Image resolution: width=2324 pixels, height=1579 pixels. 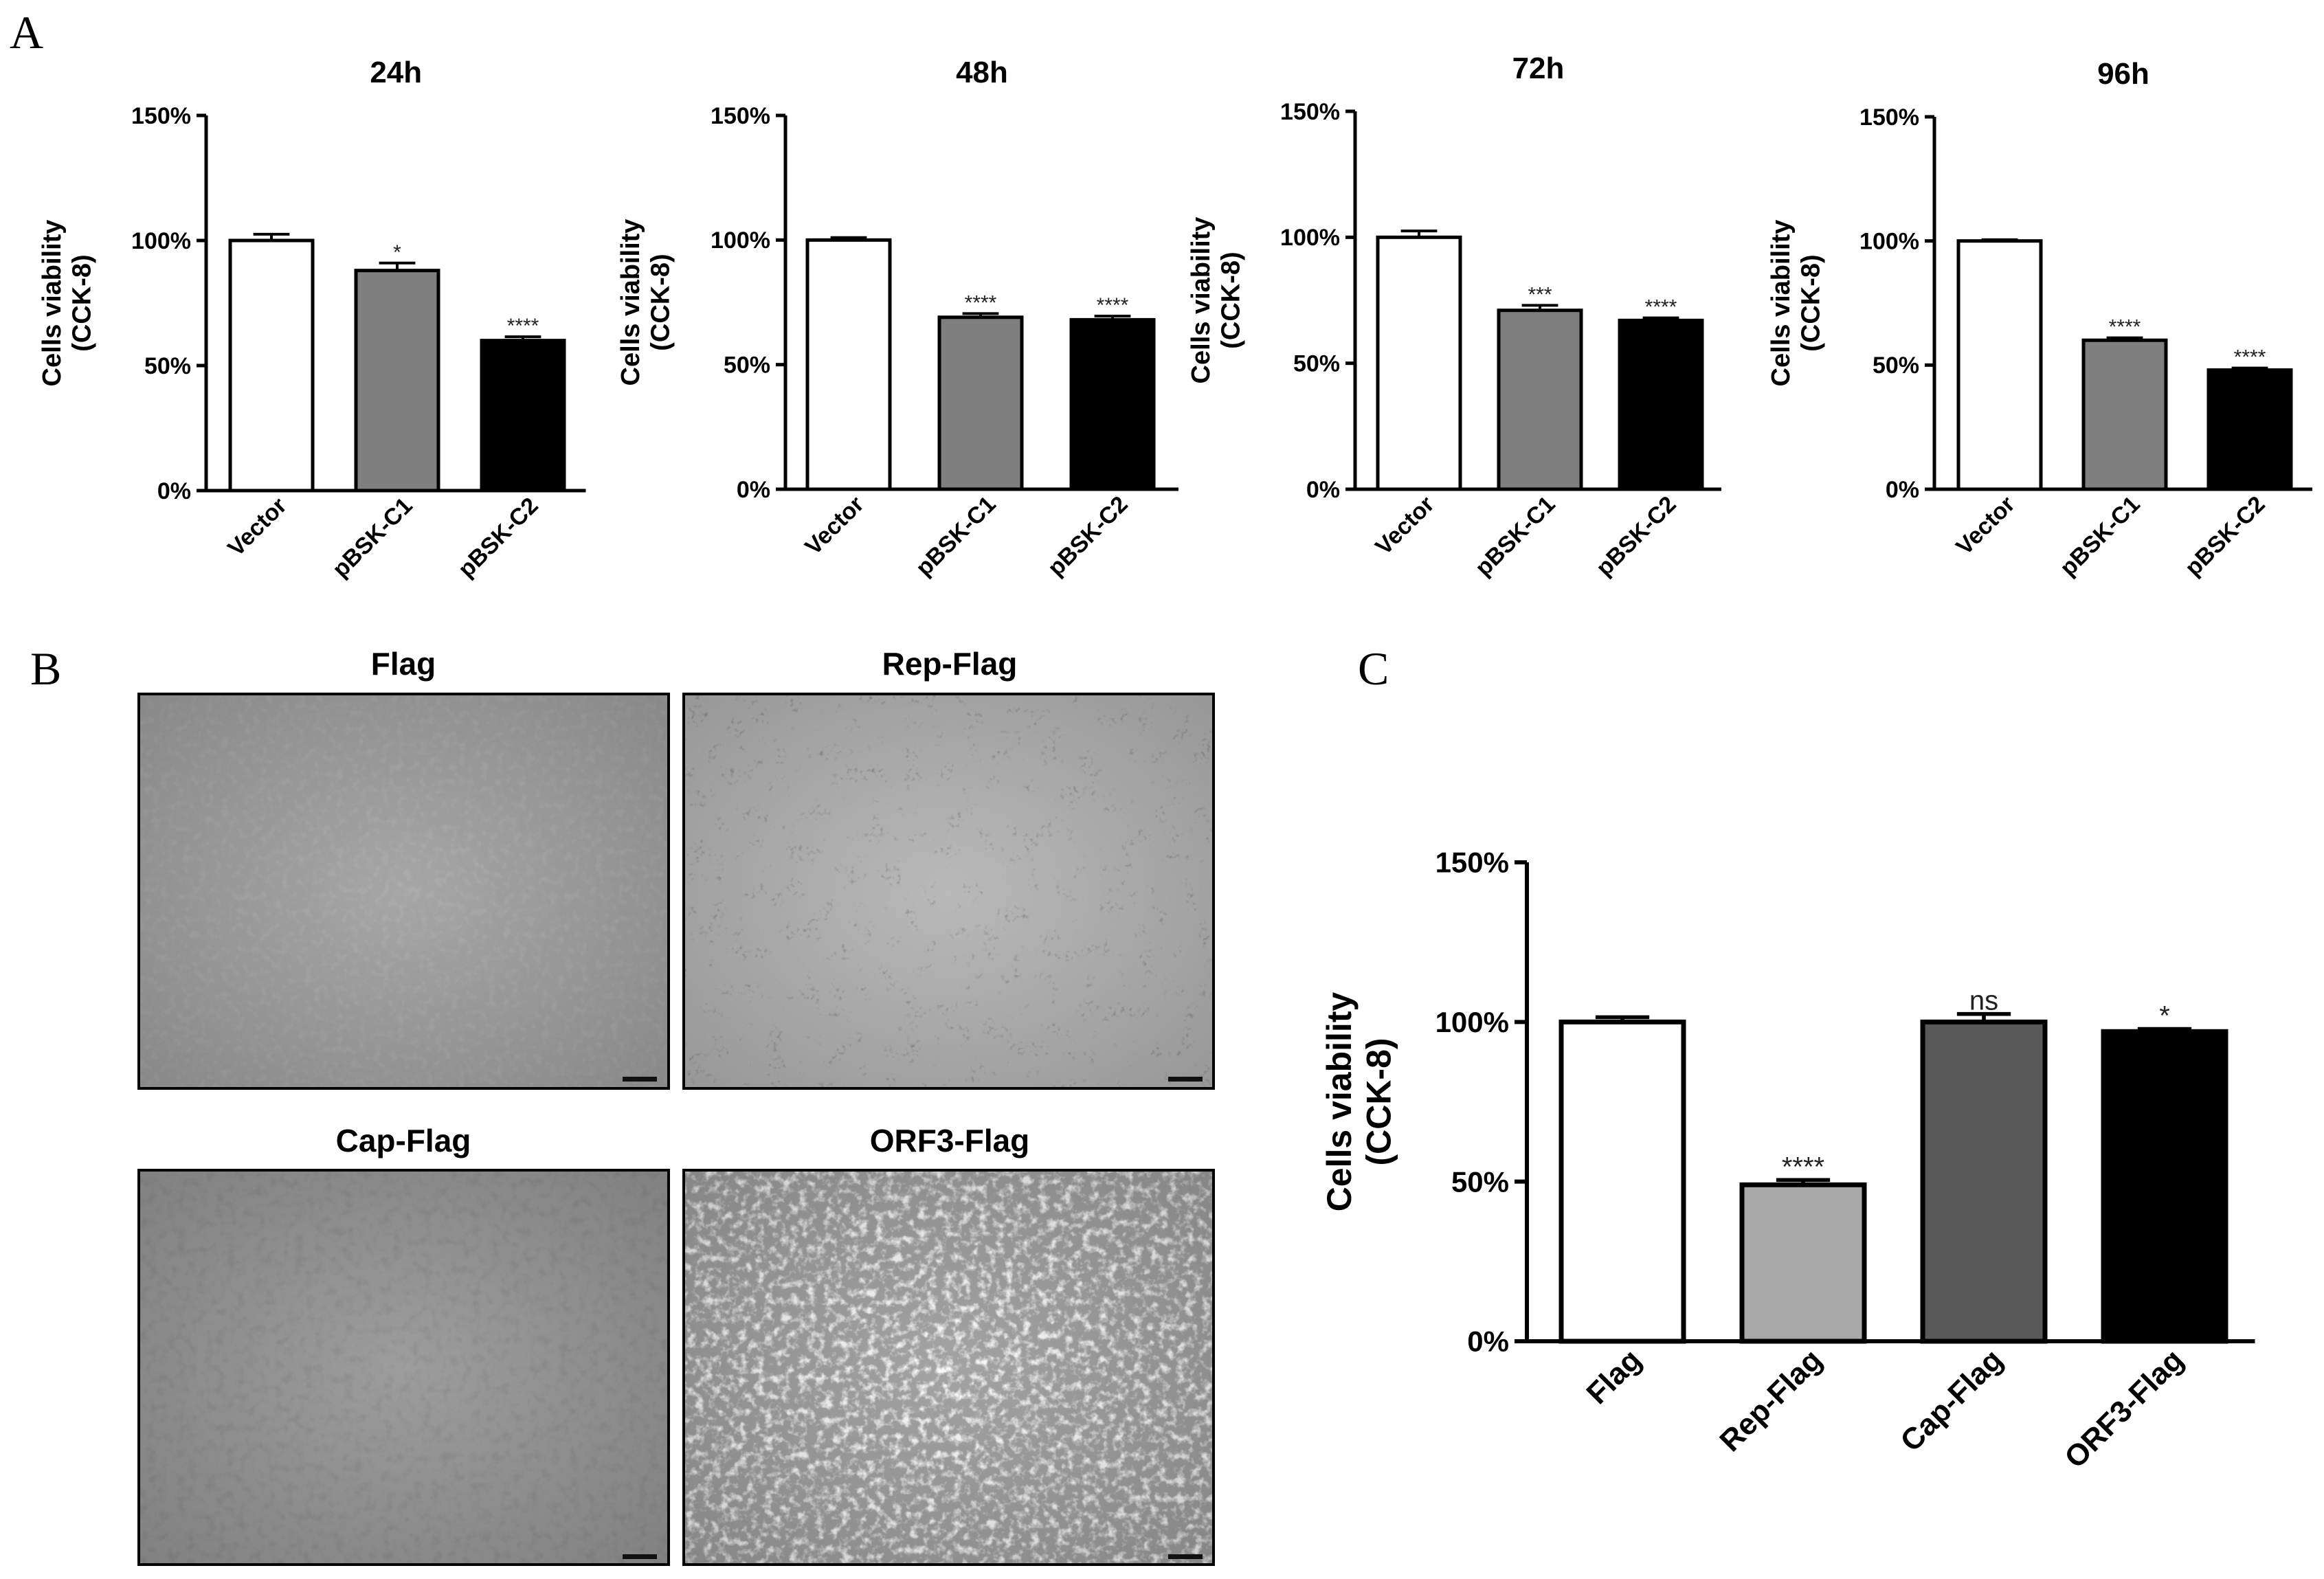 What do you see at coordinates (404, 664) in the screenshot?
I see `micrograph-title-flag: Flag` at bounding box center [404, 664].